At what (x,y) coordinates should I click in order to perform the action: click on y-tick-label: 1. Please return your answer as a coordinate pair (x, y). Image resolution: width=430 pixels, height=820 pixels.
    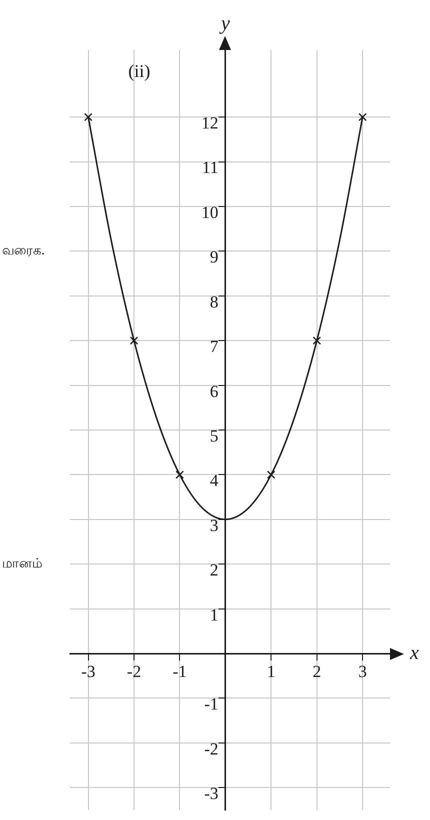
    Looking at the image, I should click on (214, 614).